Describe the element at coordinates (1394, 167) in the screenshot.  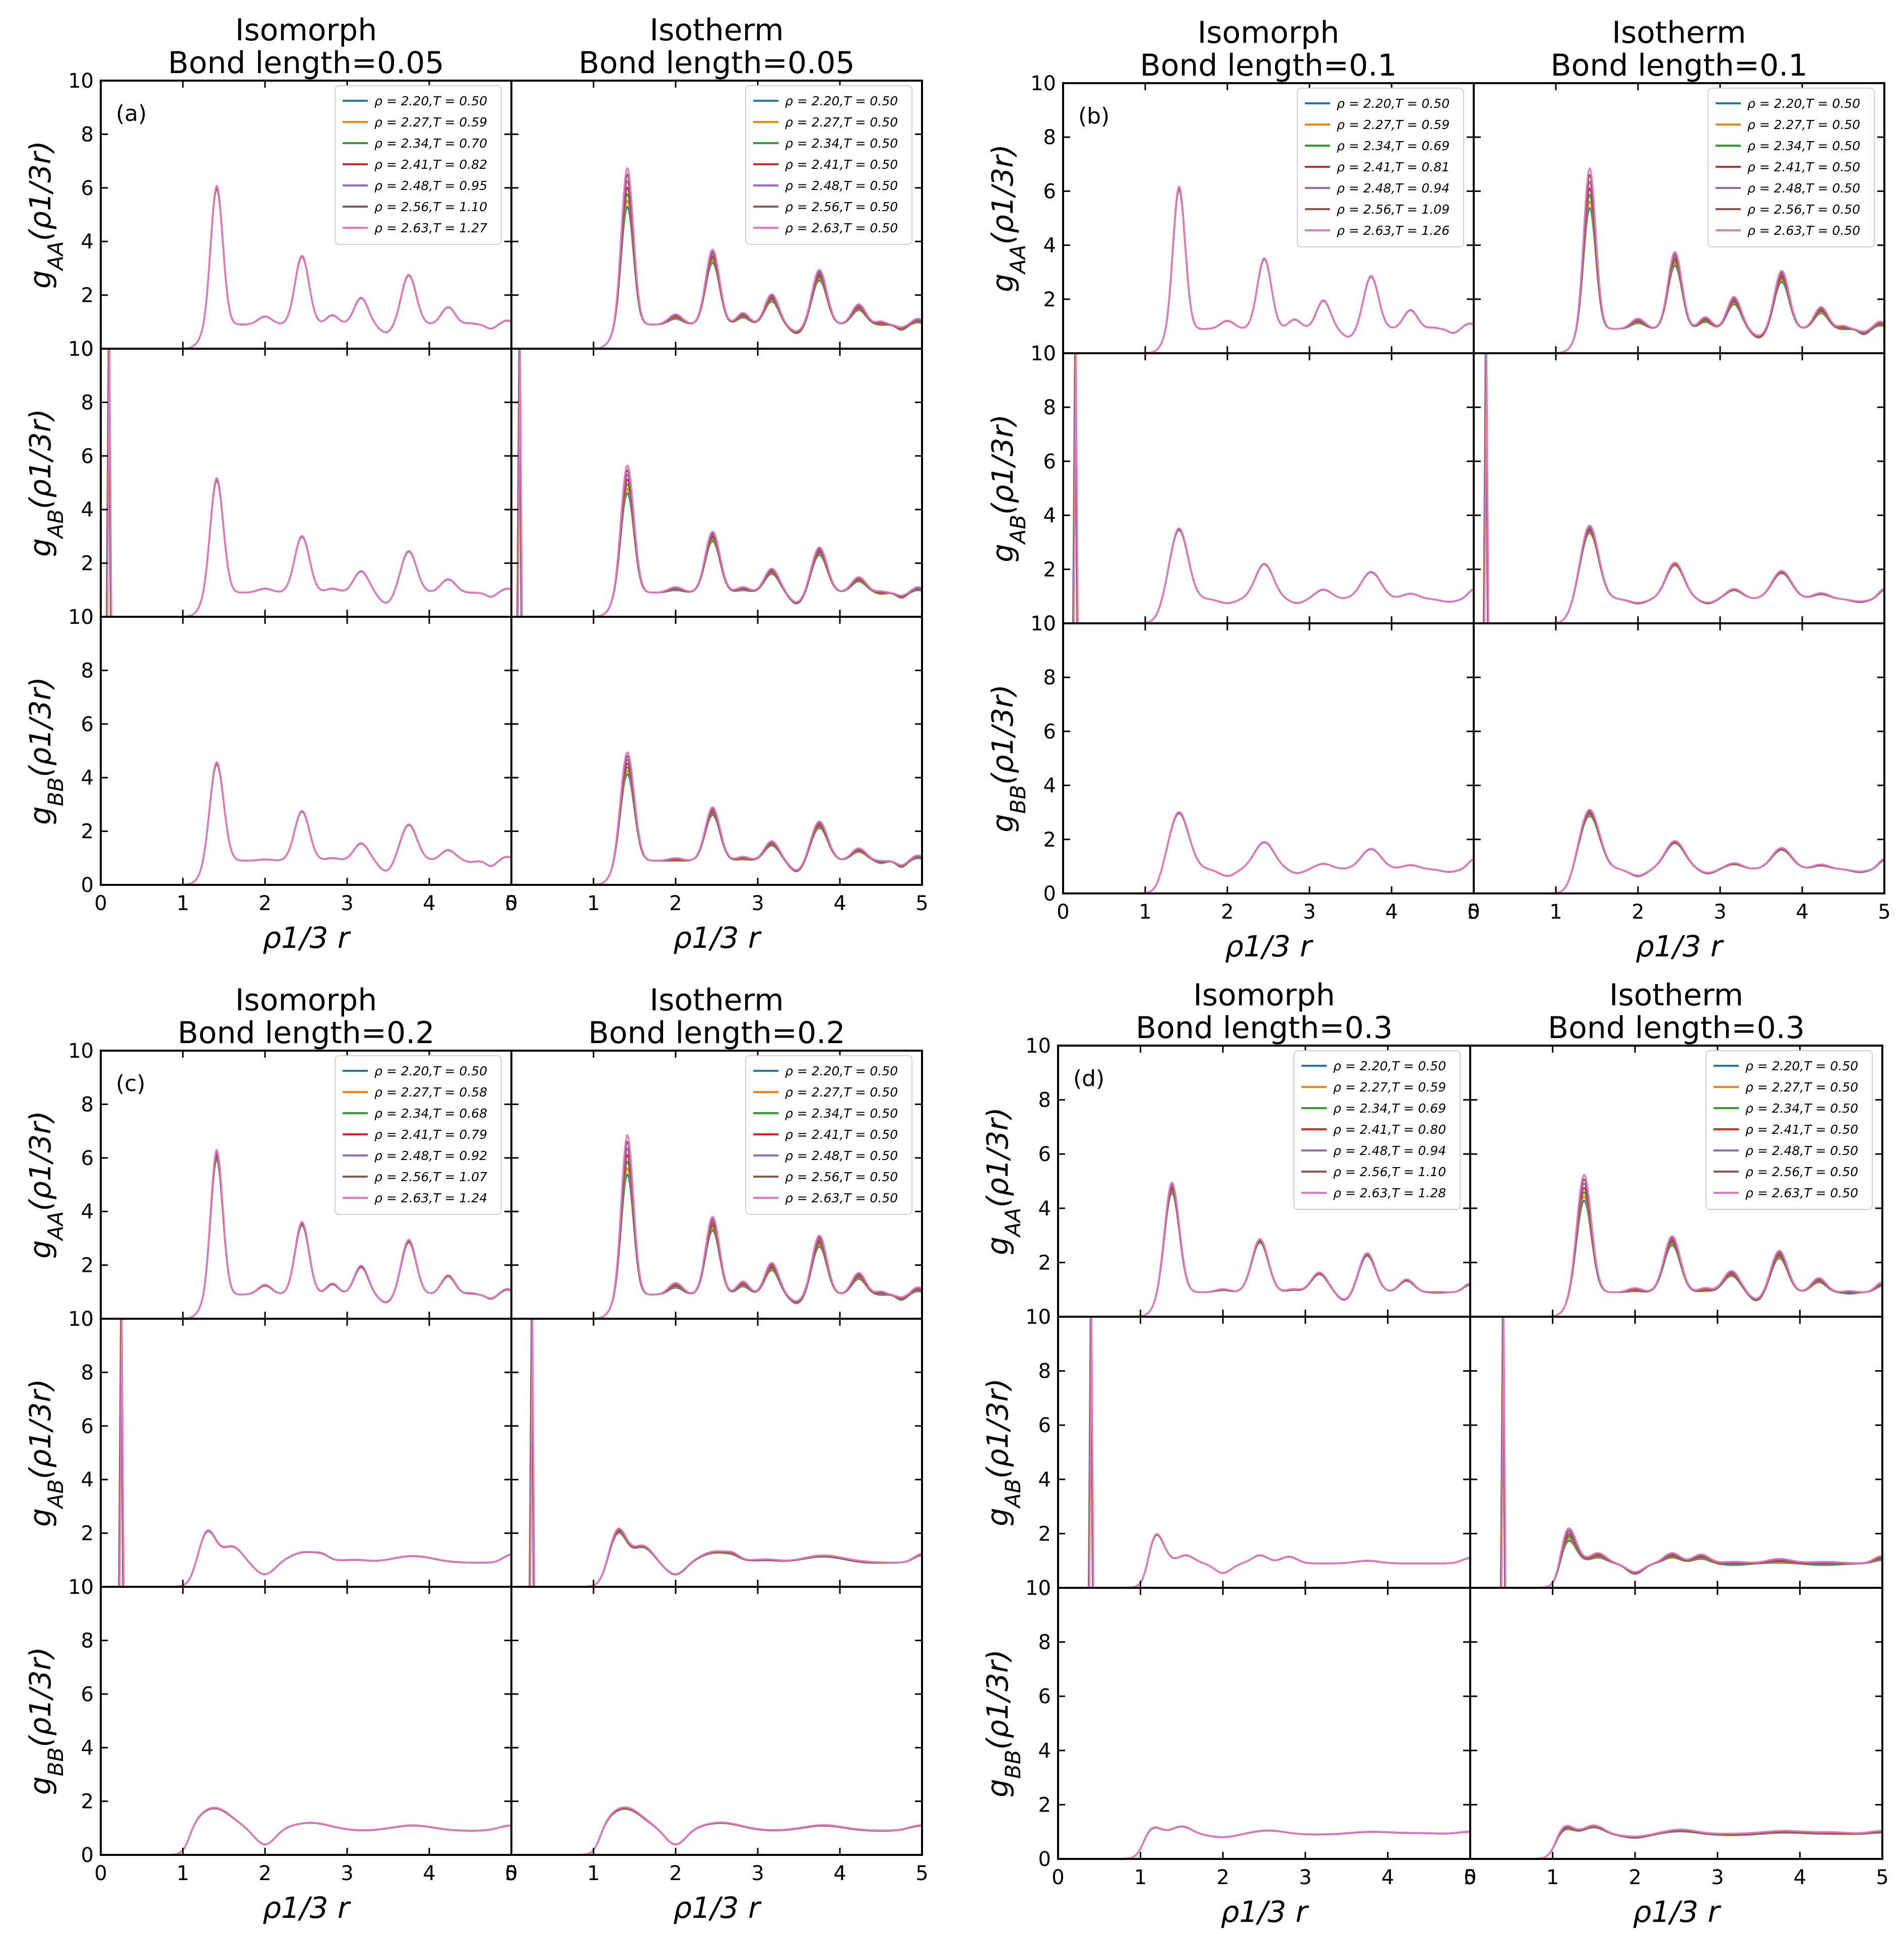
I see `legend-entry: ρ = 2.41,T = 0.81` at that location.